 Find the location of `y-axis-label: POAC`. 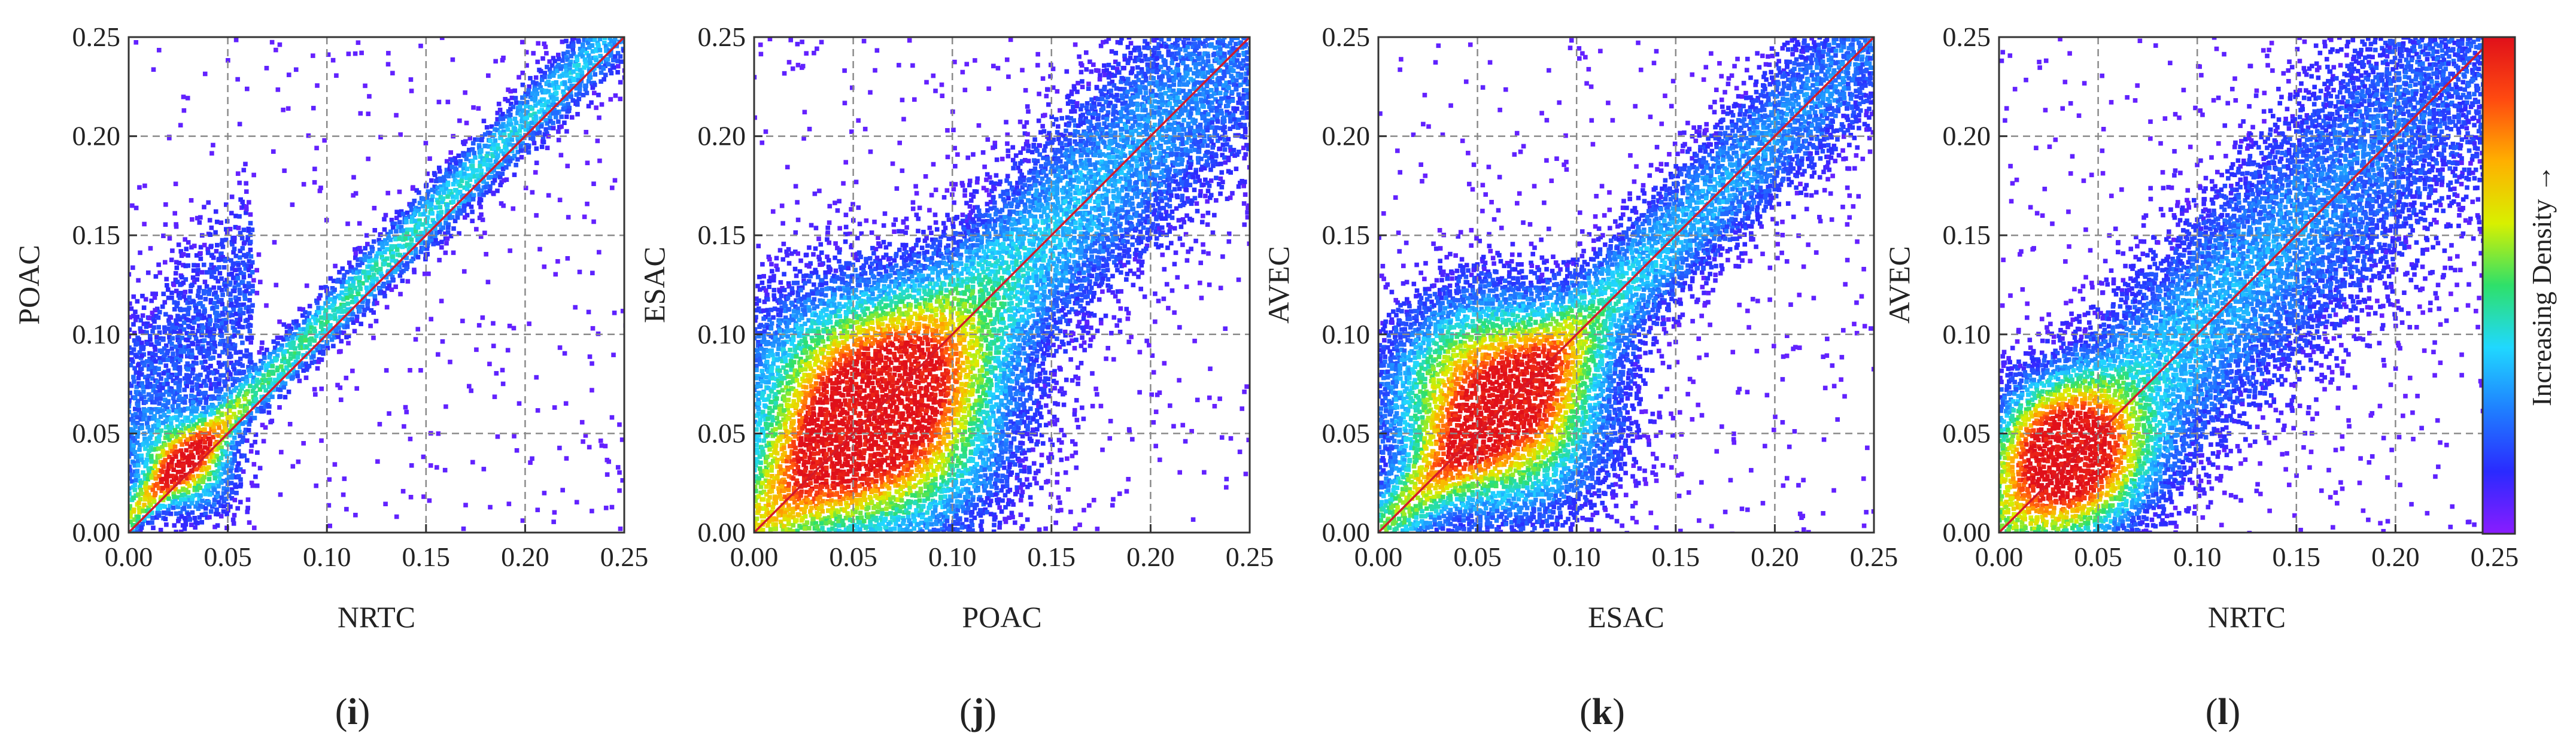

y-axis-label: POAC is located at coordinates (28, 284).